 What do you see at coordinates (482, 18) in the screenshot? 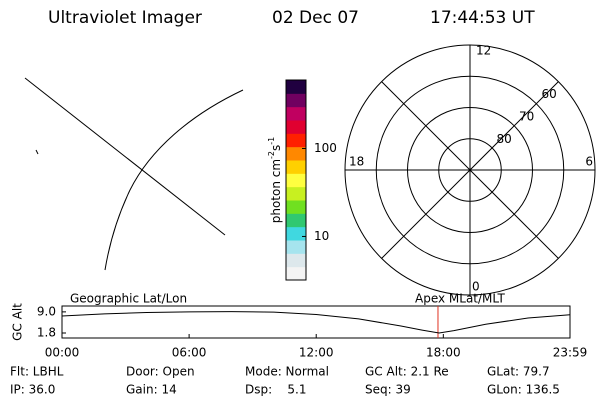
I see `time: 17:44:53 UT` at bounding box center [482, 18].